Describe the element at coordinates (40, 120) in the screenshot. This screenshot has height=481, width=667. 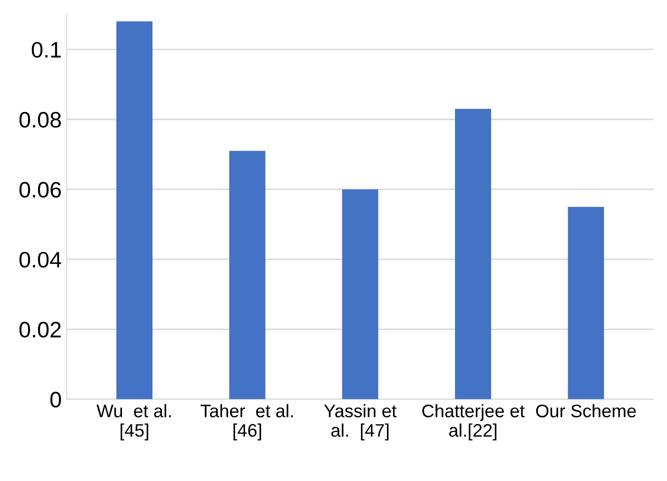
I see `y-tick-label: 0.08` at that location.